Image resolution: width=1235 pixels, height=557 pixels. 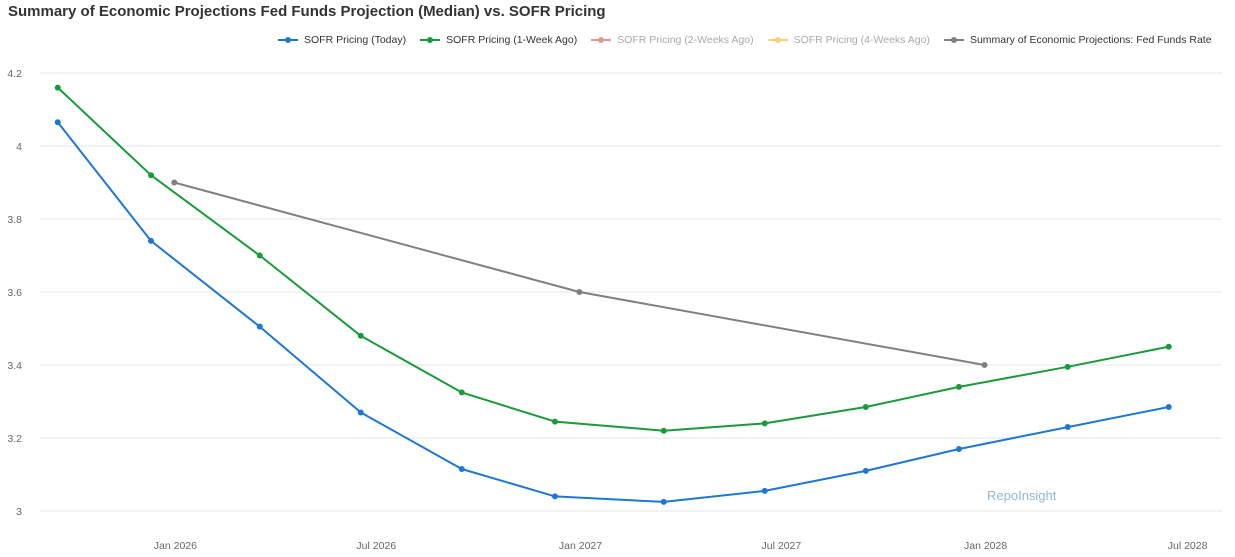 I want to click on legend-item-3: SOFR Pricing (4-Weeks Ago), so click(x=848, y=40).